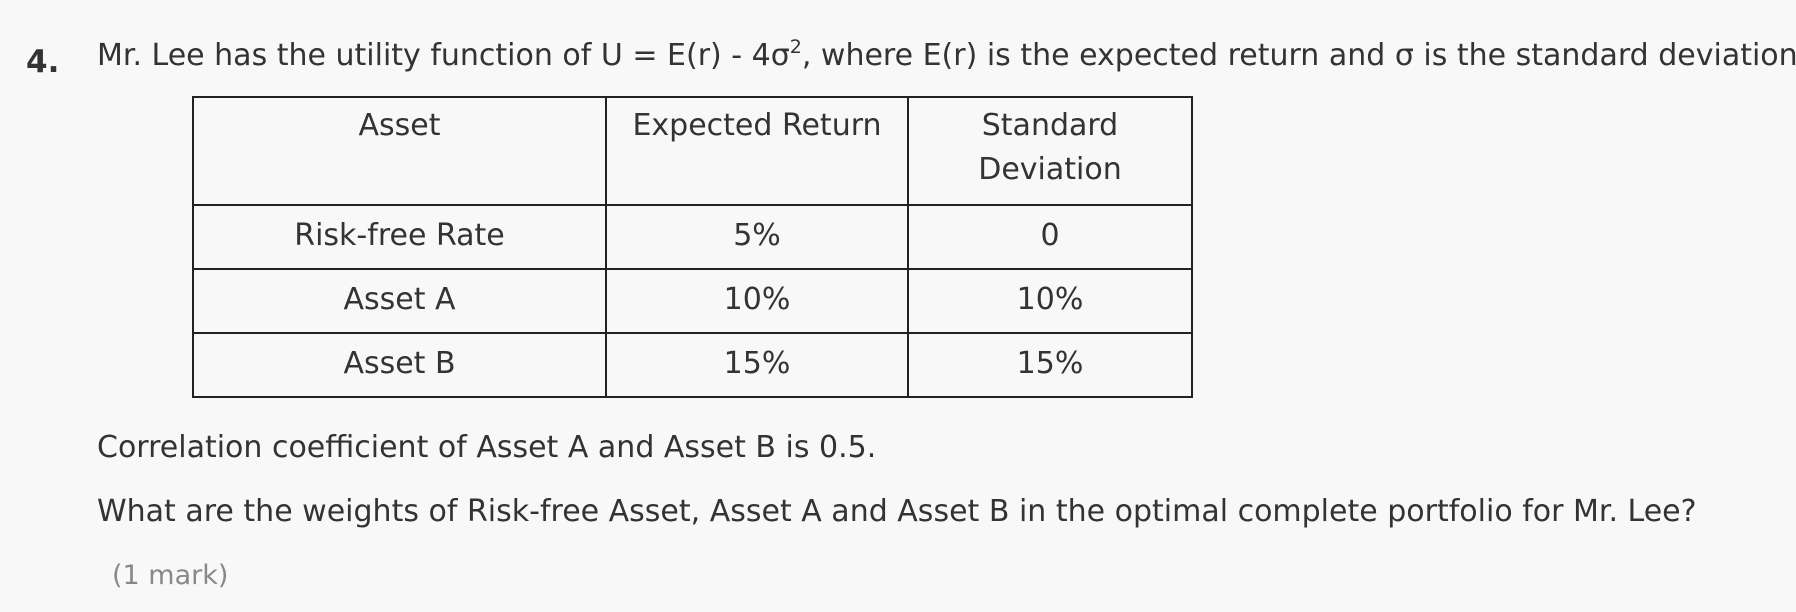 The width and height of the screenshot is (1796, 612). Describe the element at coordinates (399, 301) in the screenshot. I see `cell-asset: Asset A` at that location.